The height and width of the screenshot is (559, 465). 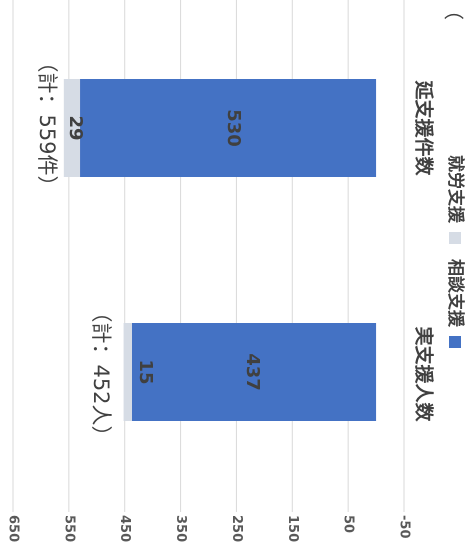 I want to click on legend-label-0: 相談支援, so click(x=455, y=293).